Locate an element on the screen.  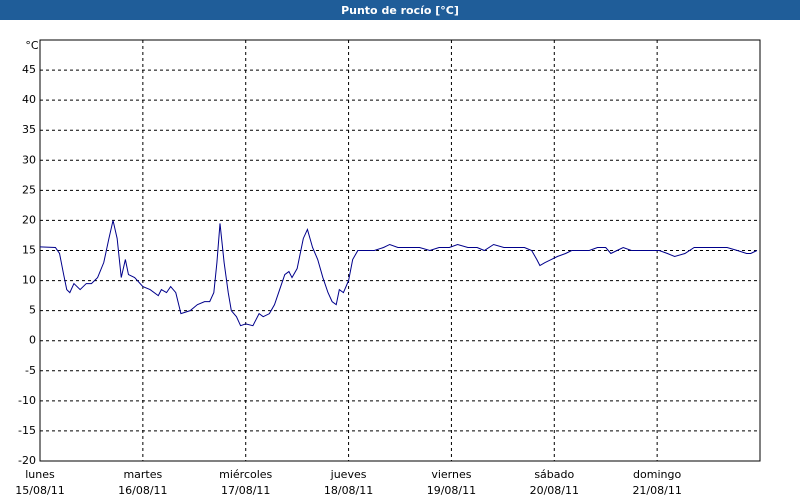
y-tick-label: 15 is located at coordinates (29, 250).